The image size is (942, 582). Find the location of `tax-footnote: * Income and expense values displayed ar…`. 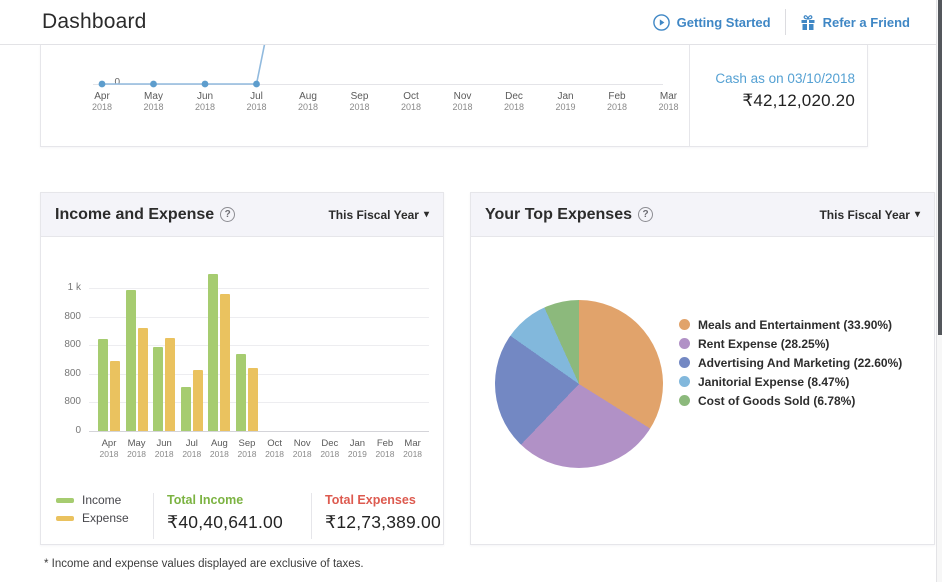

tax-footnote: * Income and expense values displayed ar… is located at coordinates (204, 564).